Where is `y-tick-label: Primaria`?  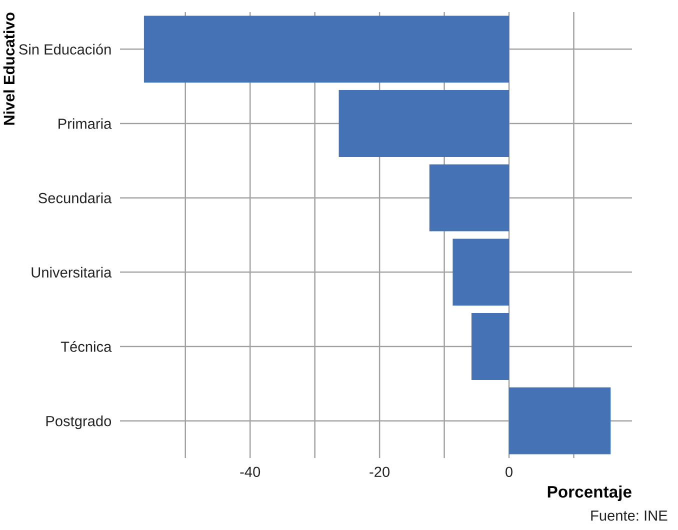 y-tick-label: Primaria is located at coordinates (85, 123).